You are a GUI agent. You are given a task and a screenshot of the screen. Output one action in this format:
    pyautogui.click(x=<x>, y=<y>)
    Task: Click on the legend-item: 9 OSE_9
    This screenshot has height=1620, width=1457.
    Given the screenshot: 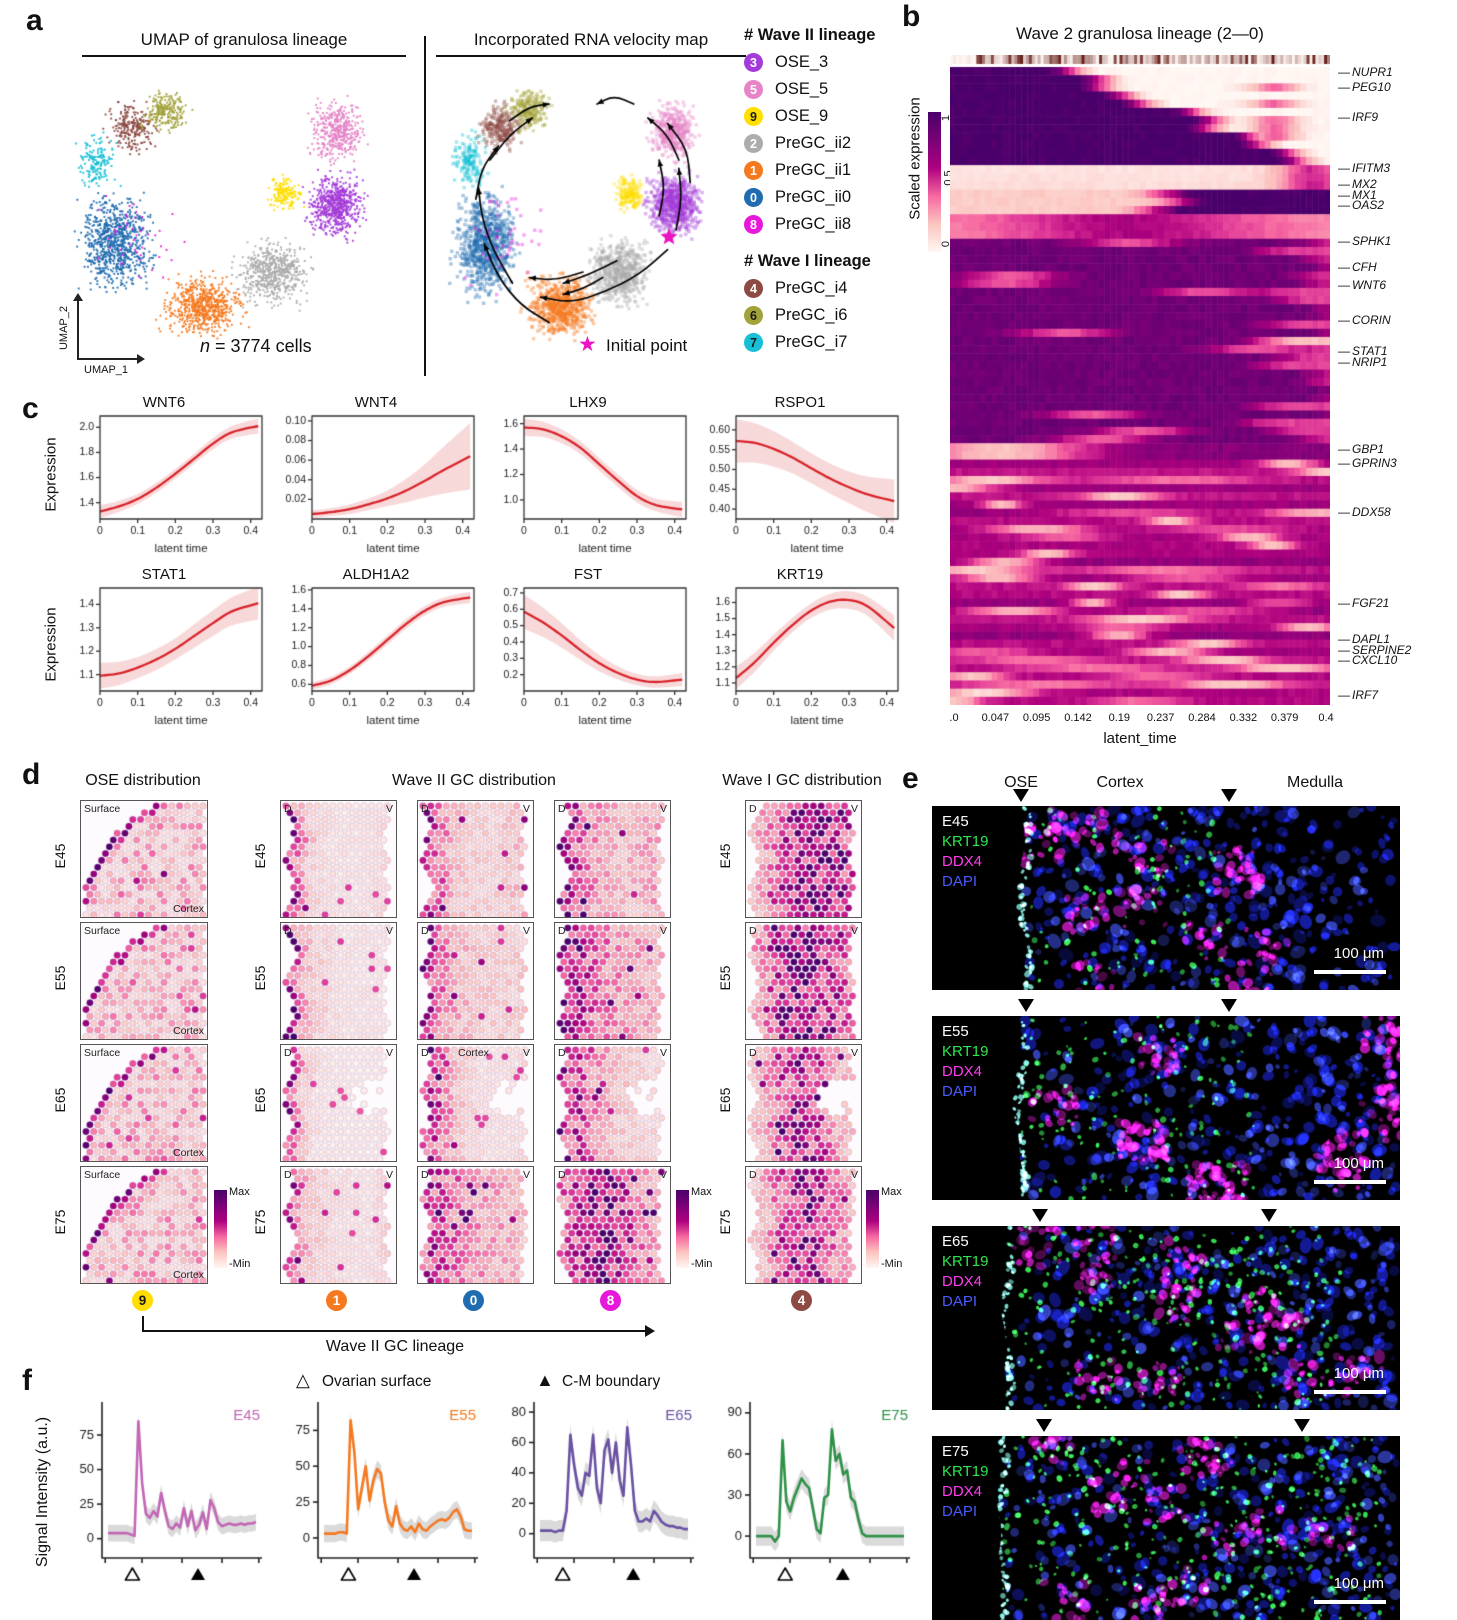 What is the action you would take?
    pyautogui.click(x=819, y=116)
    